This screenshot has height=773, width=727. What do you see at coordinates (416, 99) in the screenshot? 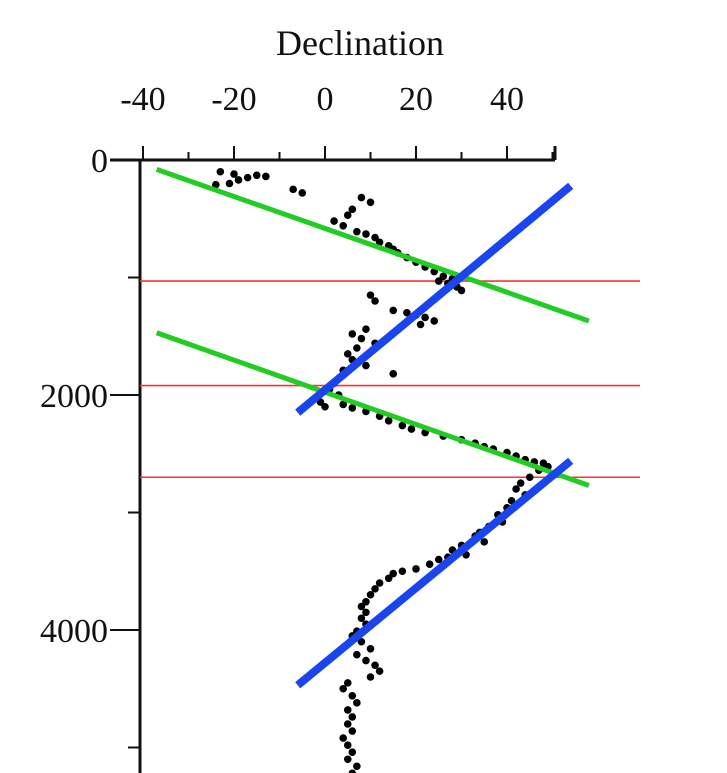
I see `x-tick-label: 20` at bounding box center [416, 99].